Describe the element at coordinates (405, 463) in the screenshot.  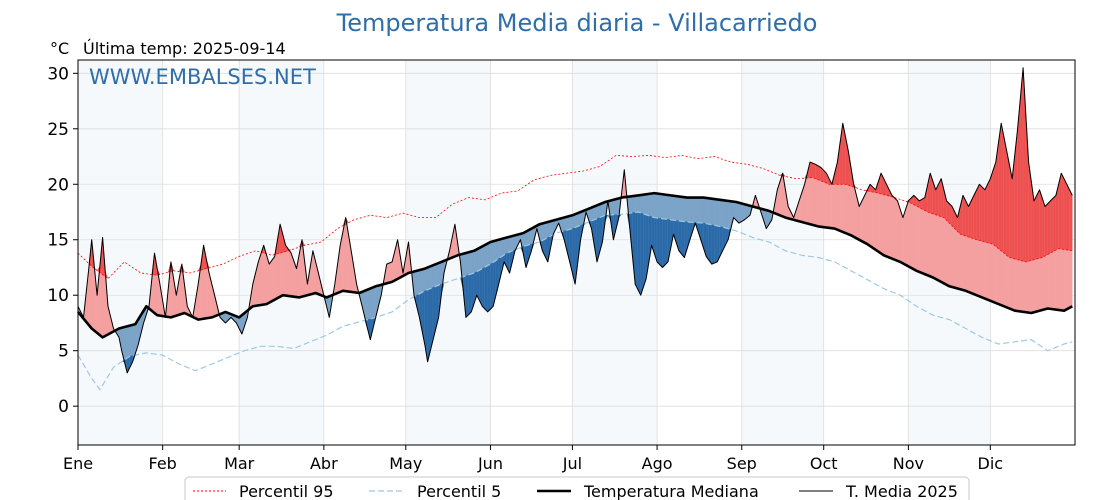
I see `x-tick-label: May` at that location.